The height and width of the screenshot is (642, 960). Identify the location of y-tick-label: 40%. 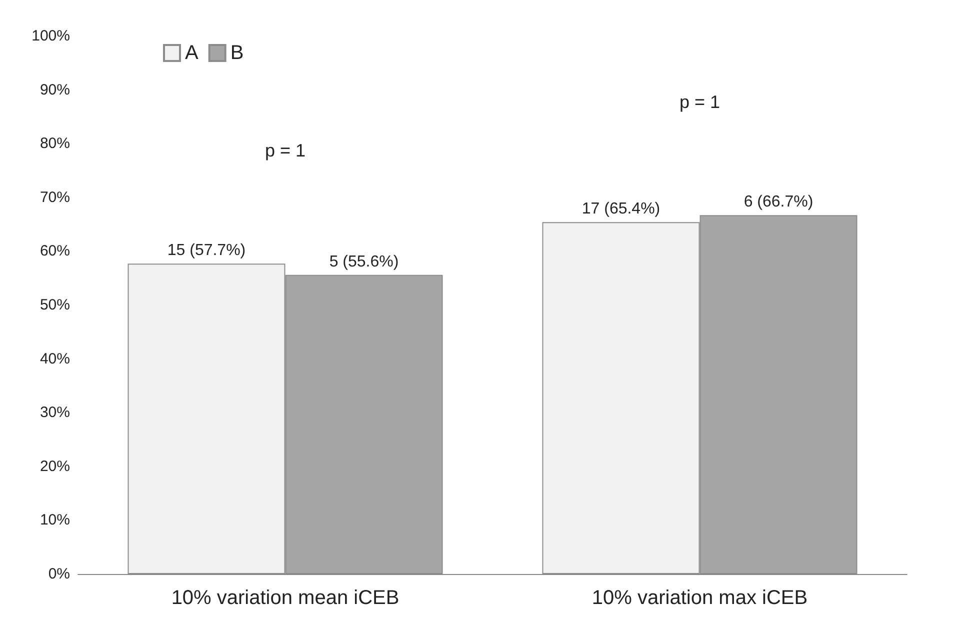
(55, 359).